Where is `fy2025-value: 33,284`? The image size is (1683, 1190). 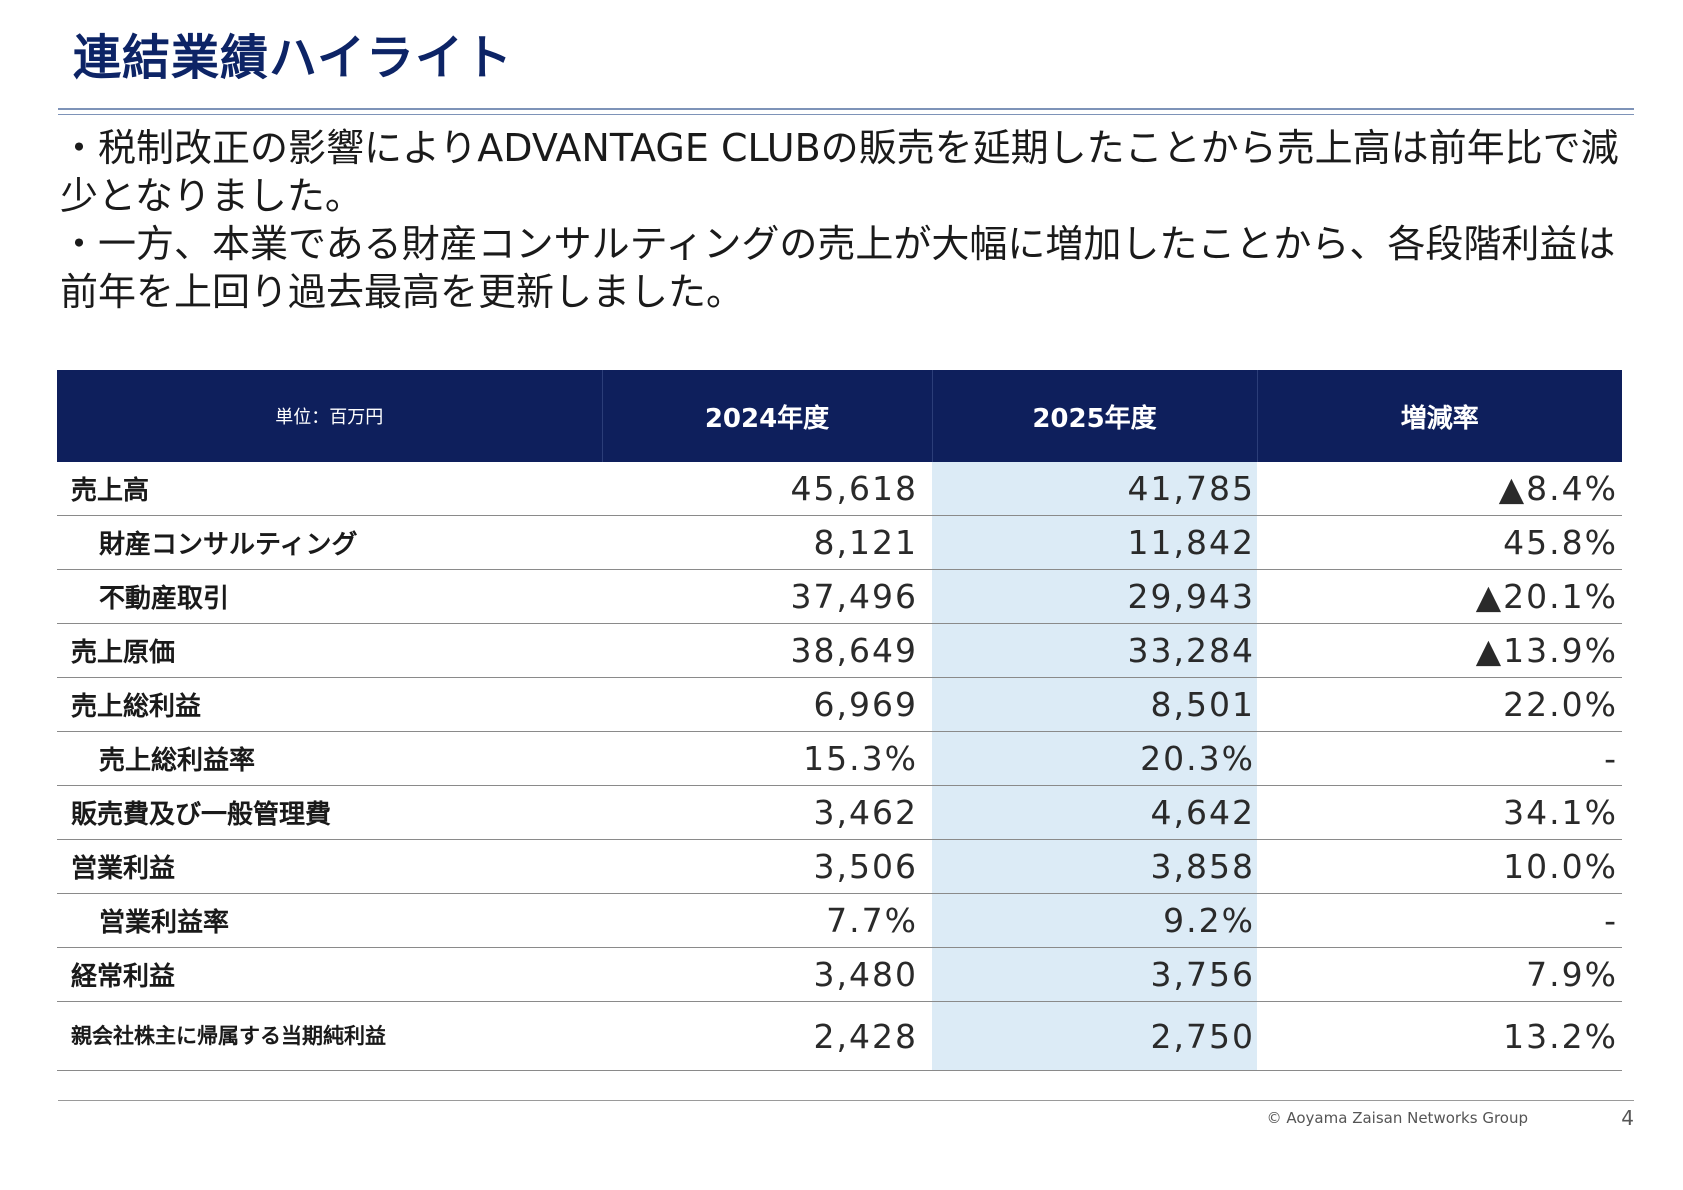
fy2025-value: 33,284 is located at coordinates (1094, 650).